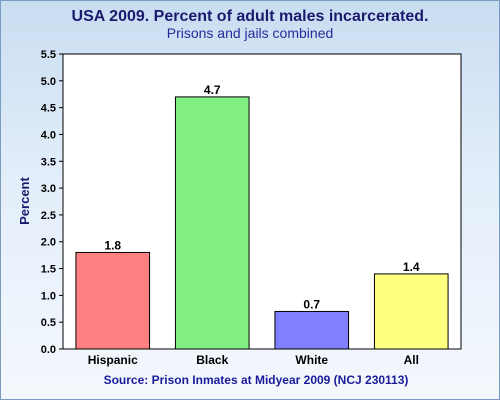  What do you see at coordinates (212, 223) in the screenshot?
I see `bar-black` at bounding box center [212, 223].